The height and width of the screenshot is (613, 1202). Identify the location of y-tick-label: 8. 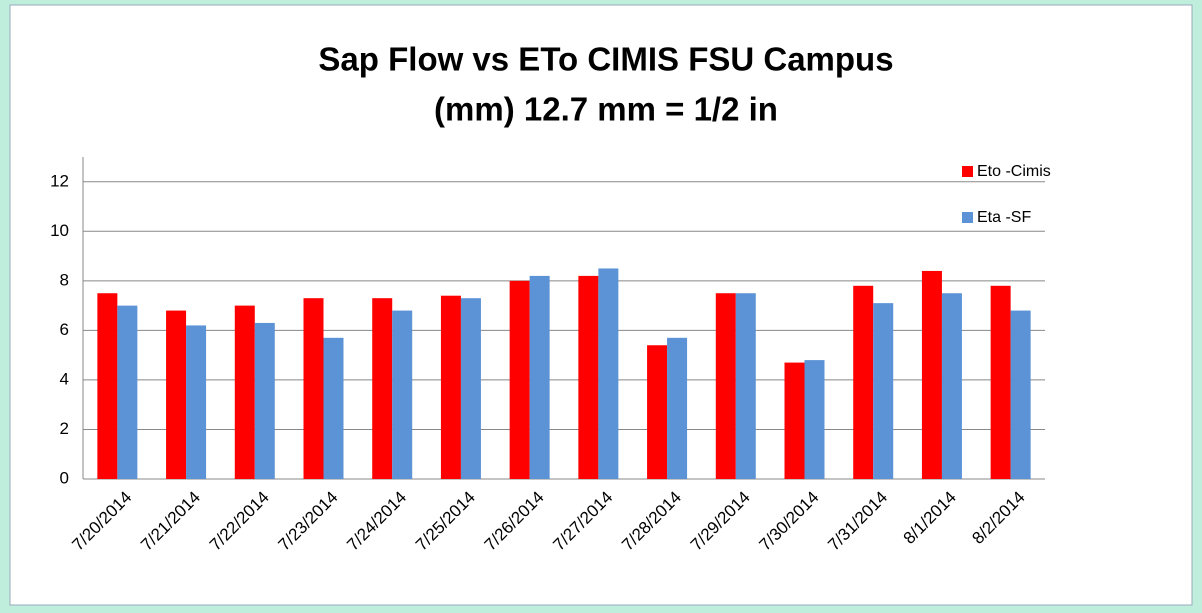
(64, 279).